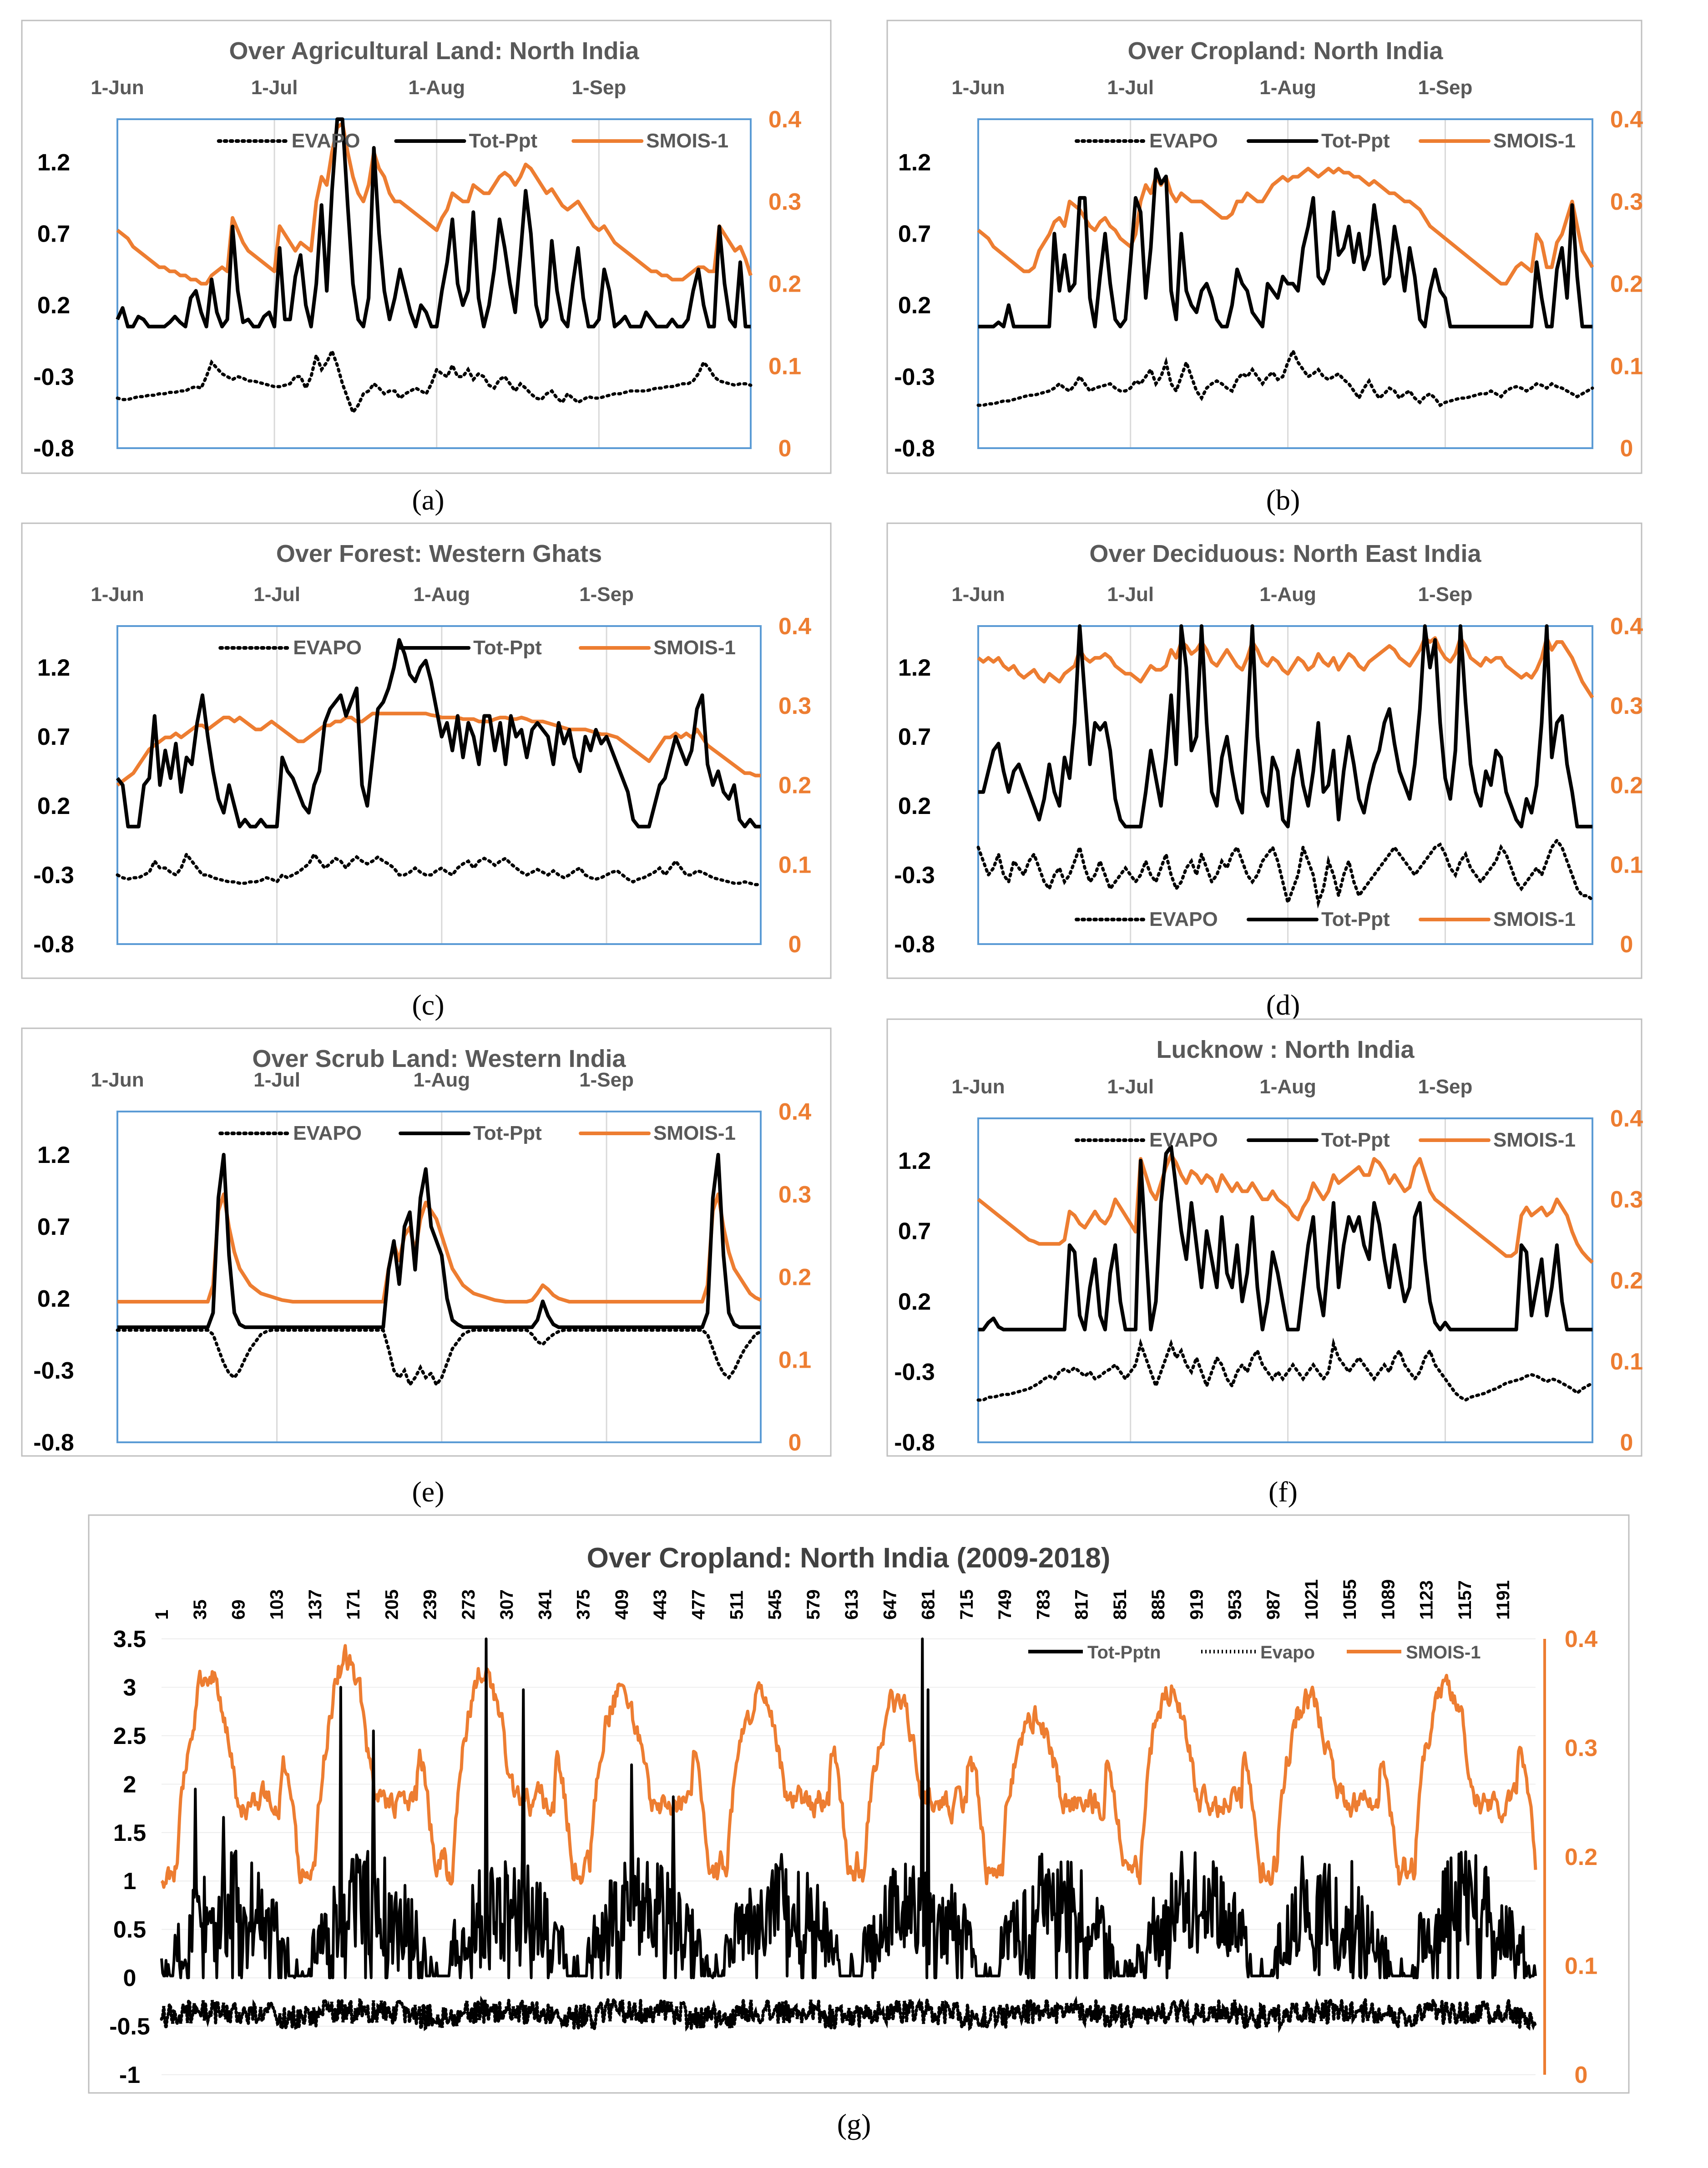  I want to click on x-tick-label: 579, so click(813, 1604).